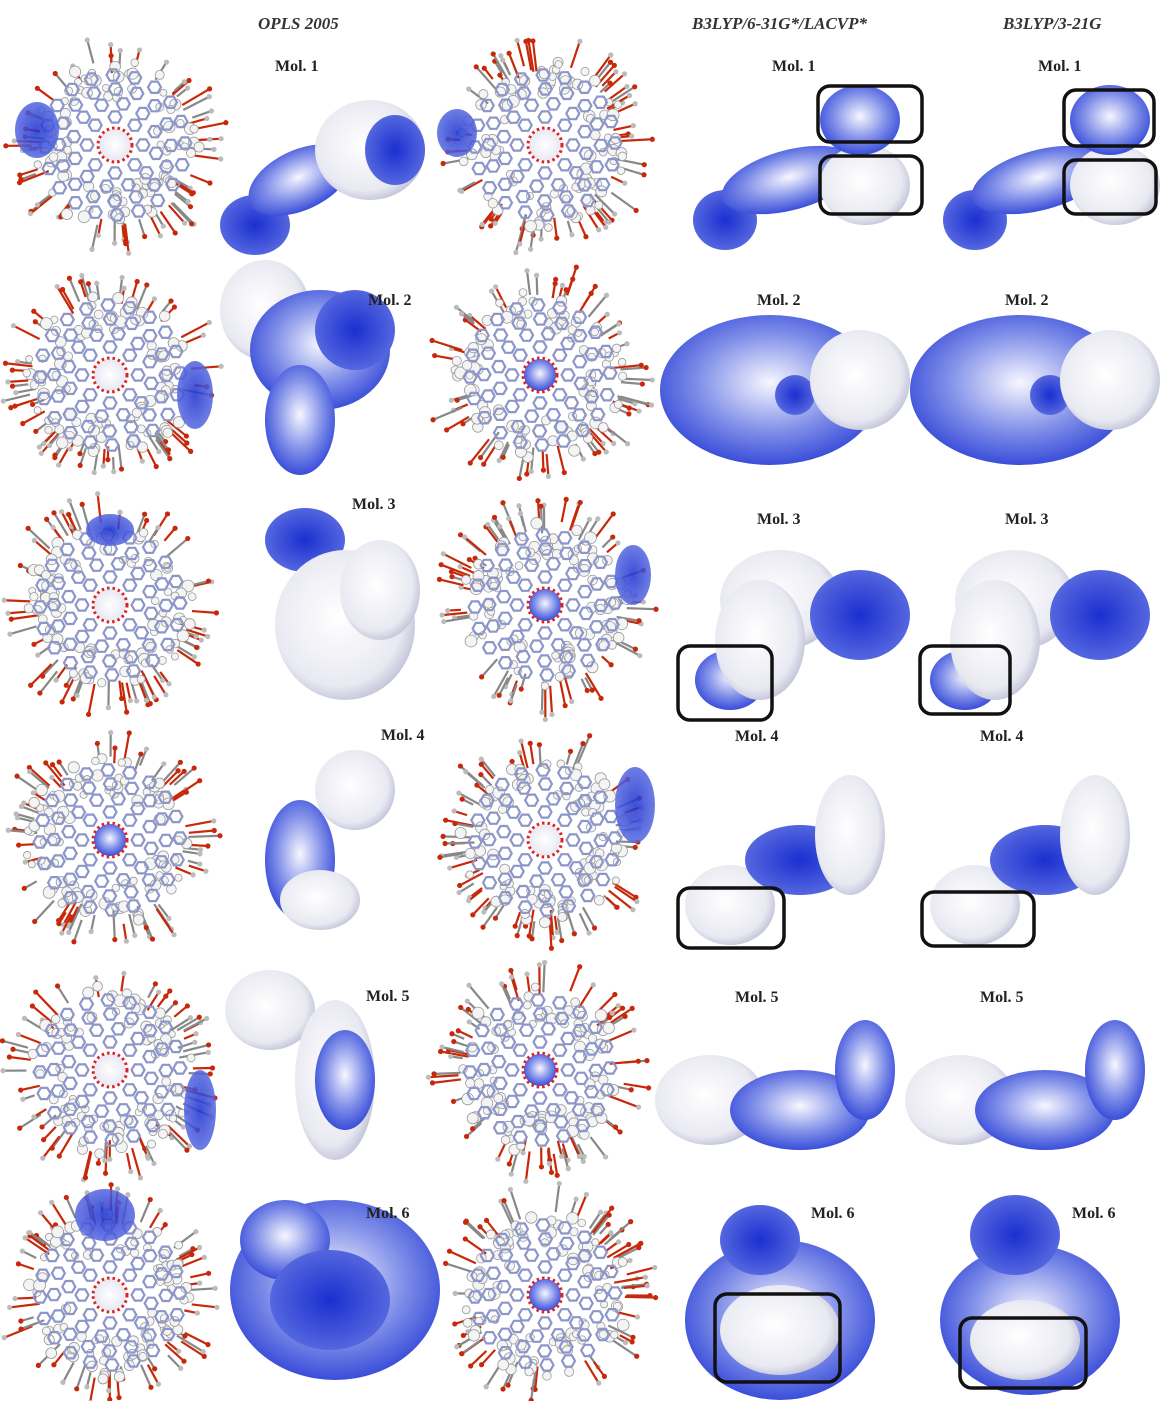 The image size is (1168, 1401). I want to click on mol-label-opls: Mol. 6, so click(388, 1213).